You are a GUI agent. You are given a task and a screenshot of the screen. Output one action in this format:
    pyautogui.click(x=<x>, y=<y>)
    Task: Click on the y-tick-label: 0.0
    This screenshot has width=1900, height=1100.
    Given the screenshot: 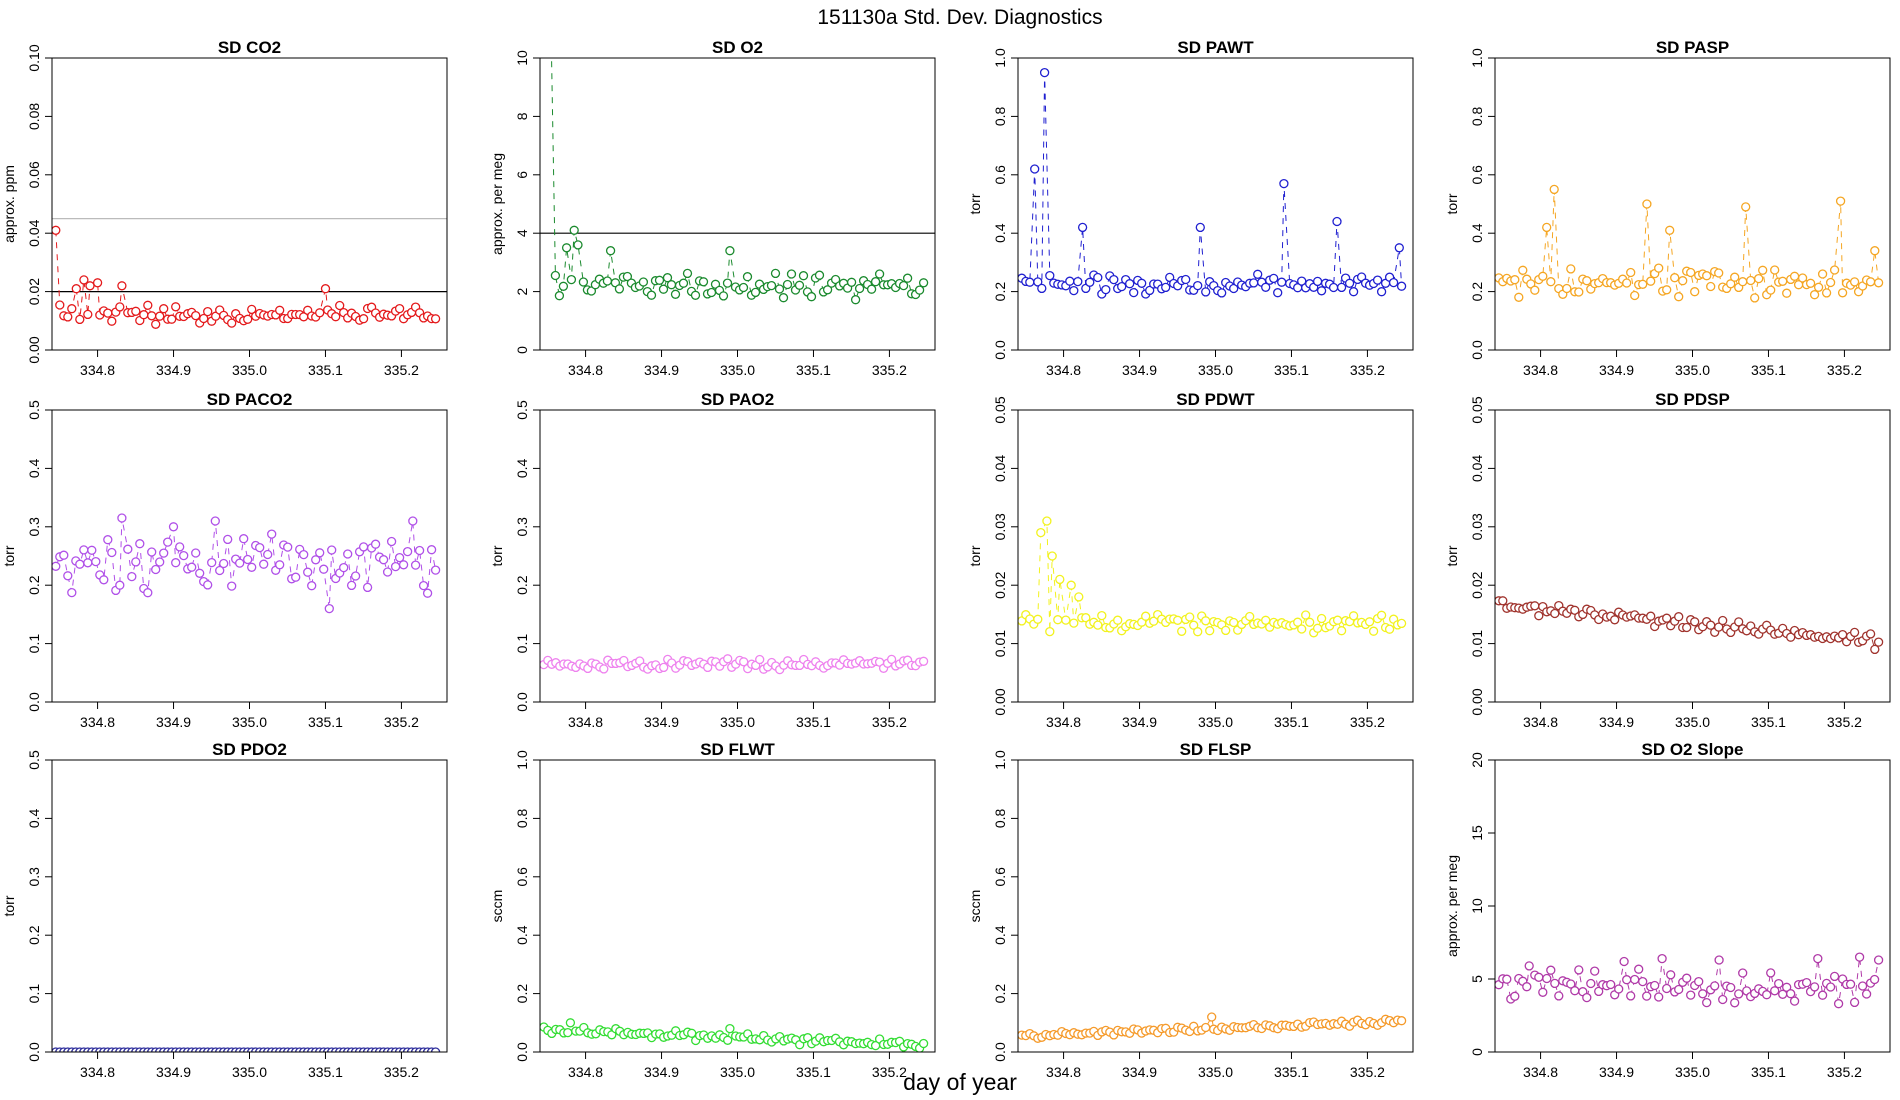 What is the action you would take?
    pyautogui.click(x=34, y=1052)
    